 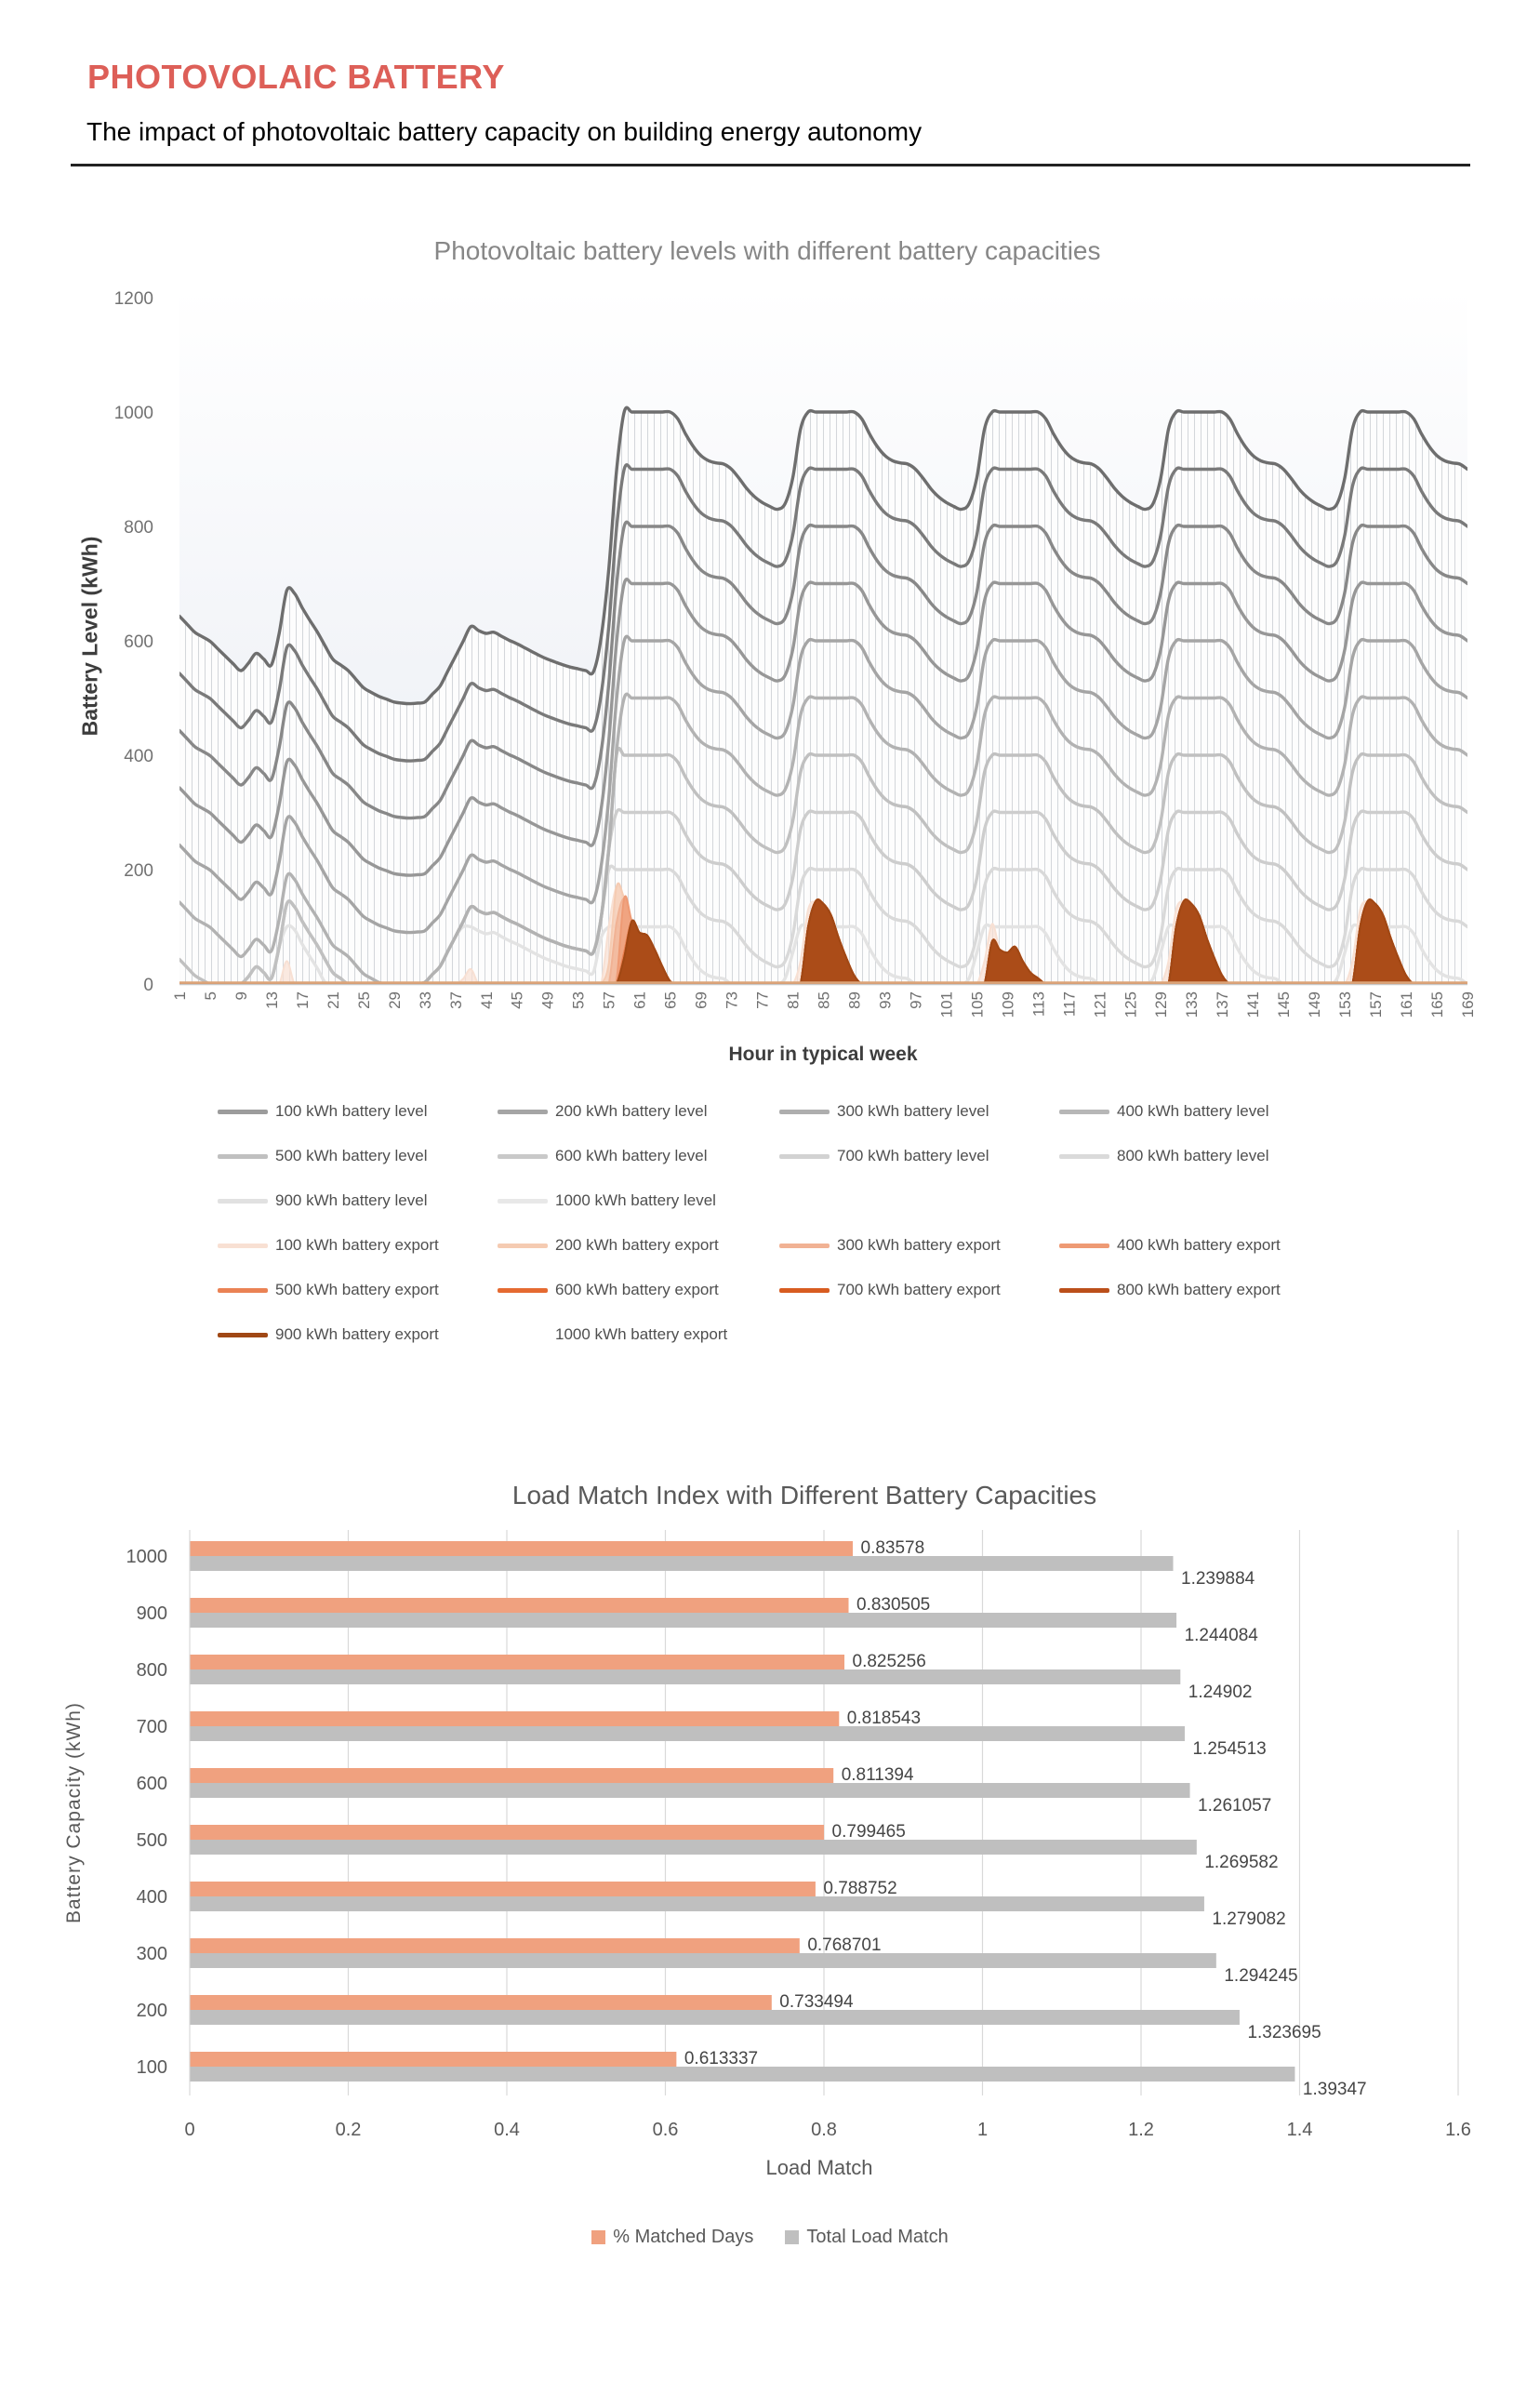 What do you see at coordinates (641, 1334) in the screenshot?
I see `legend-label: 1000 kWh battery export` at bounding box center [641, 1334].